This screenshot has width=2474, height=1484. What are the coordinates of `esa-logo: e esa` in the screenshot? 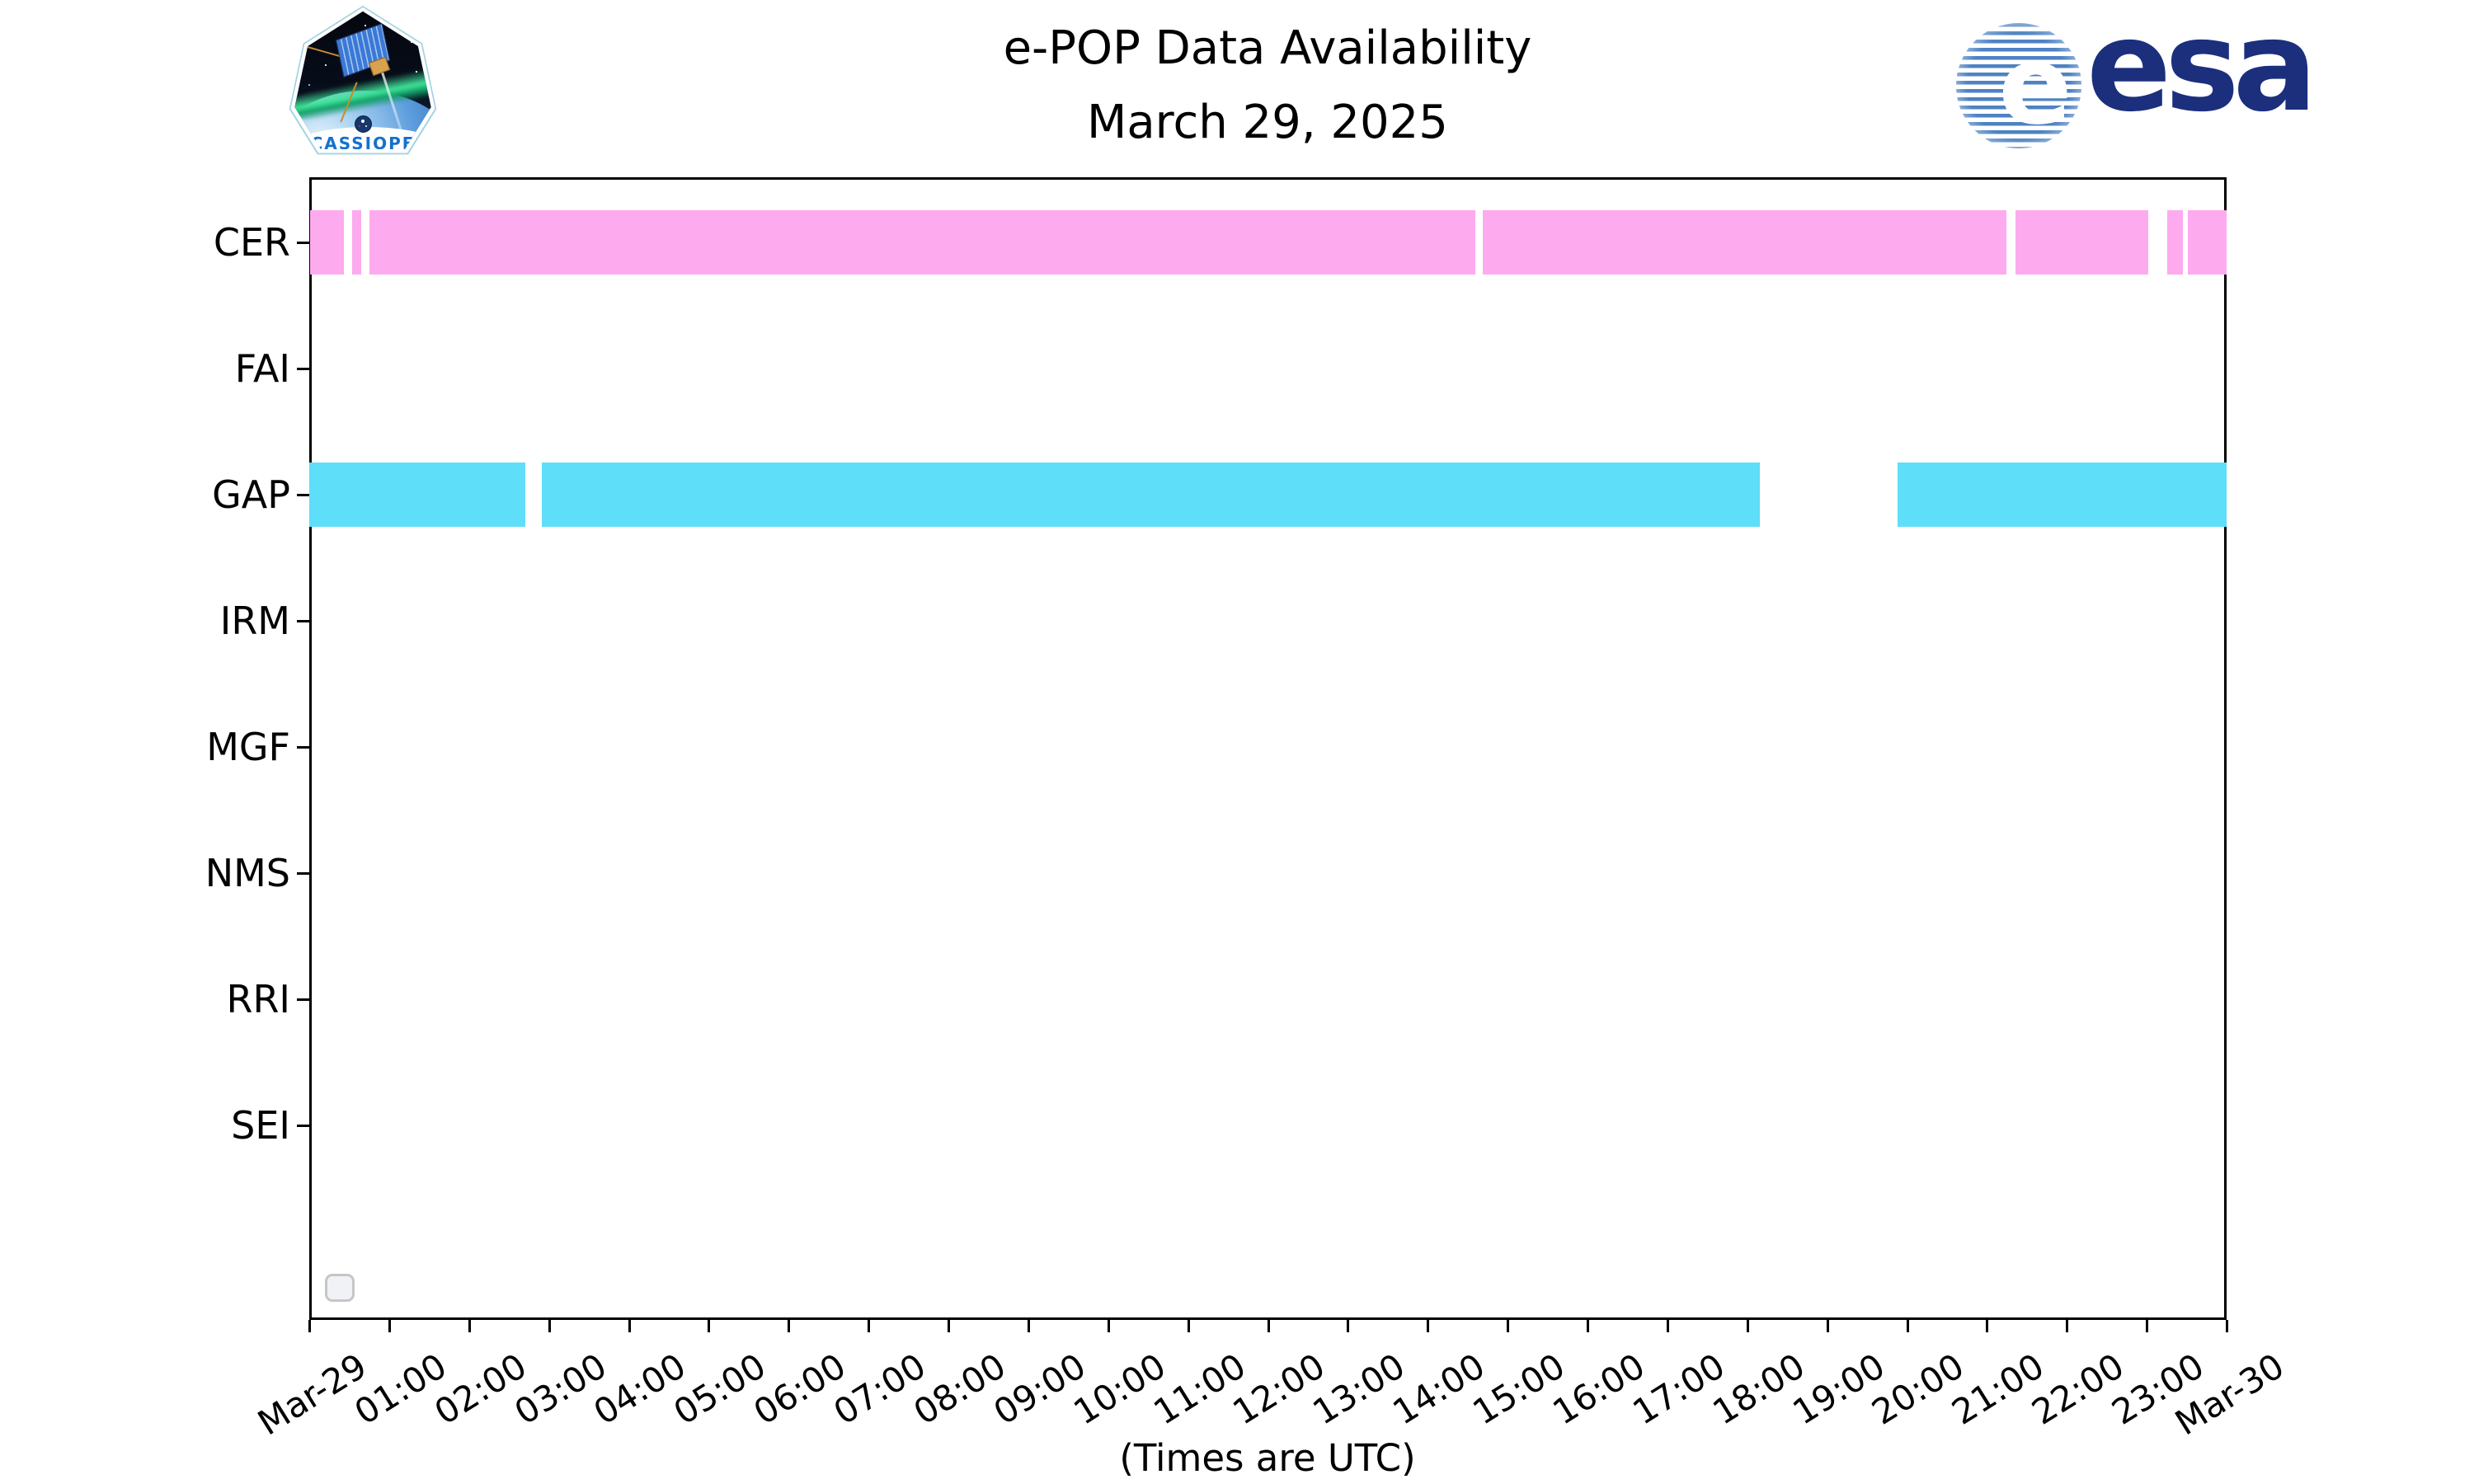 It's located at (2136, 80).